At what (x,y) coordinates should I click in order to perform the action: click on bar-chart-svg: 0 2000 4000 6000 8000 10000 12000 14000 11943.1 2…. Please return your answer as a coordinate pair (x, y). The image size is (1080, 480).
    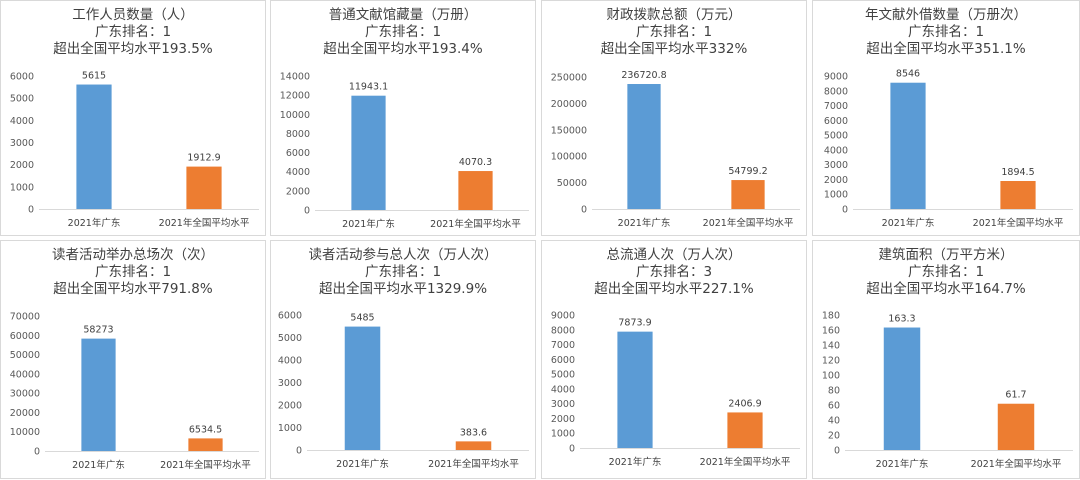
    Looking at the image, I should click on (404, 151).